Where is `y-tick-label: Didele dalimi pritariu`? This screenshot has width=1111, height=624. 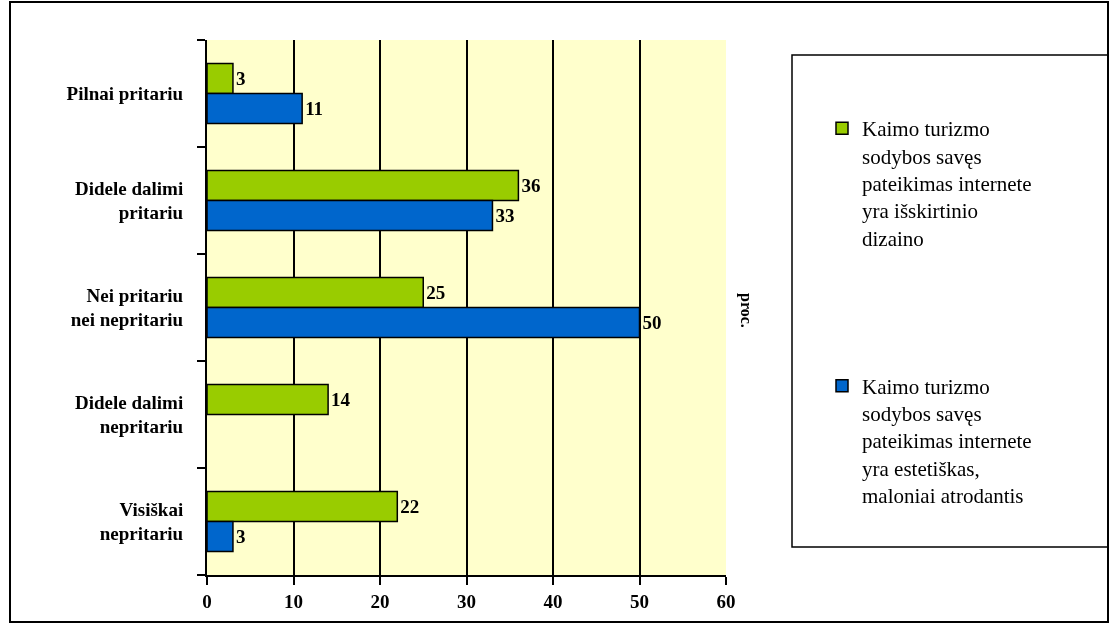 y-tick-label: Didele dalimi pritariu is located at coordinates (129, 200).